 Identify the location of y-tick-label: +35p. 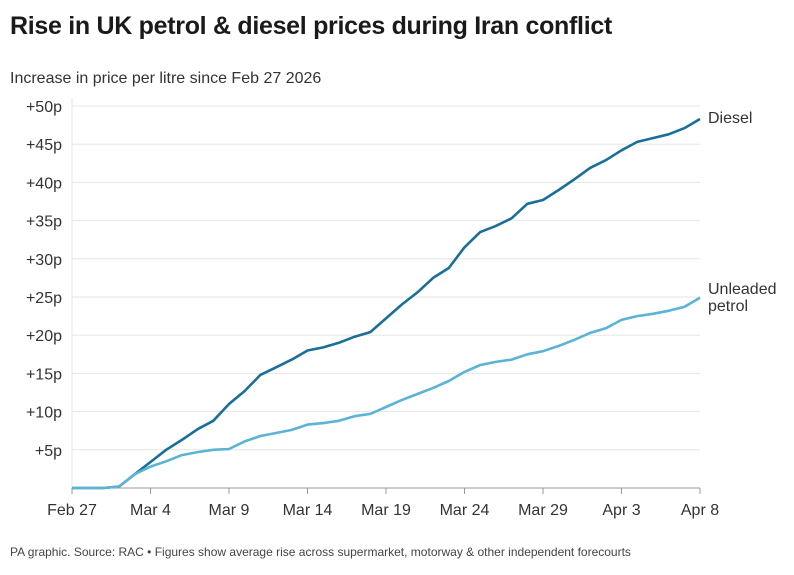
(44, 222).